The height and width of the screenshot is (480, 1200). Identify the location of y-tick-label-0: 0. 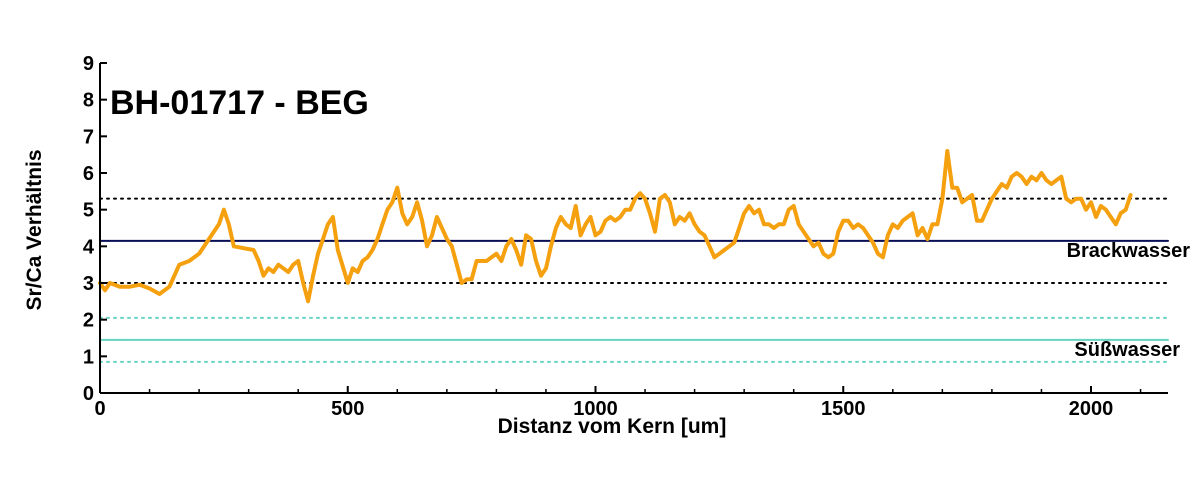
(88, 394).